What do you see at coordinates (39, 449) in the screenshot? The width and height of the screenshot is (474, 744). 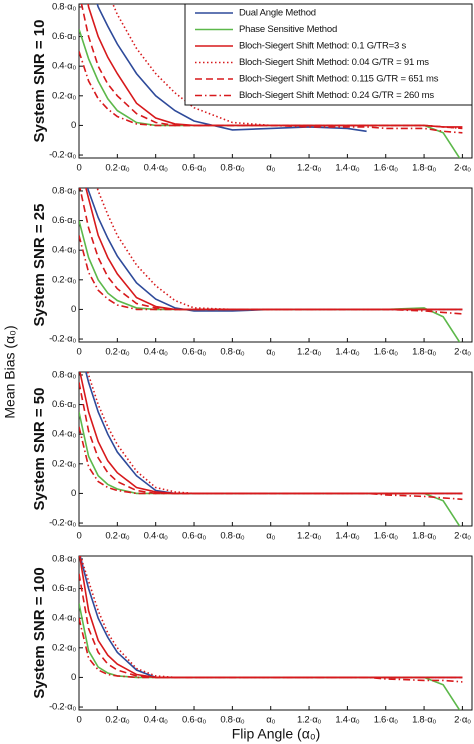 I see `panel-y-label: System SNR = 50` at bounding box center [39, 449].